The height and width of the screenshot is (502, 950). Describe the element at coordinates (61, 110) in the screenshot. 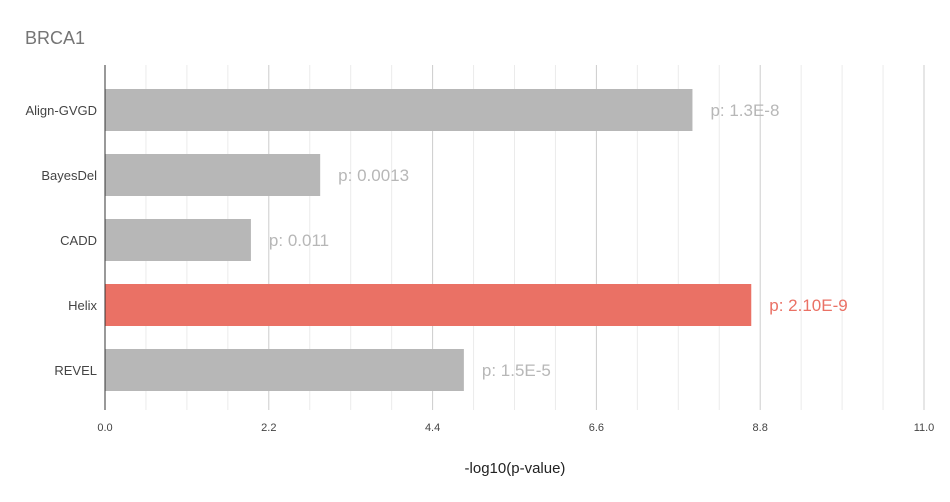

I see `category-label: Align-GVGD` at that location.